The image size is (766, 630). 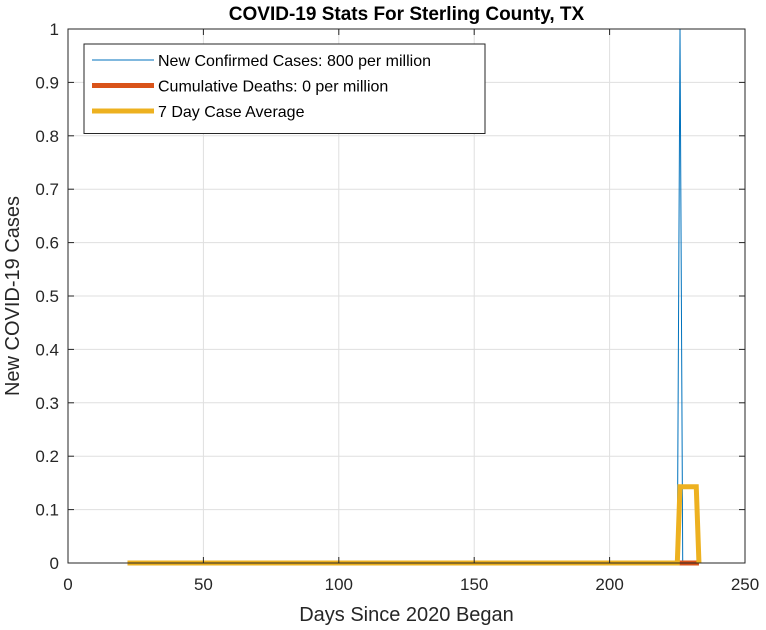 What do you see at coordinates (294, 61) in the screenshot?
I see `legend-label-0: New Confirmed Cases: 800 per million` at bounding box center [294, 61].